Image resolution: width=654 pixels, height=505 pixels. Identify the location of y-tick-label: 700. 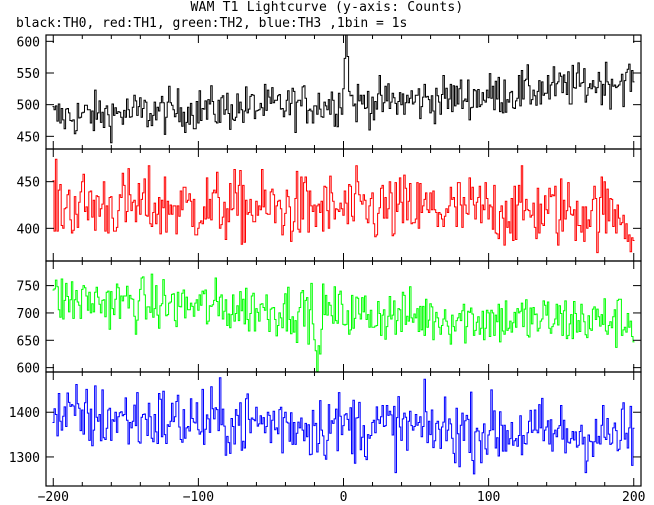
(28, 314).